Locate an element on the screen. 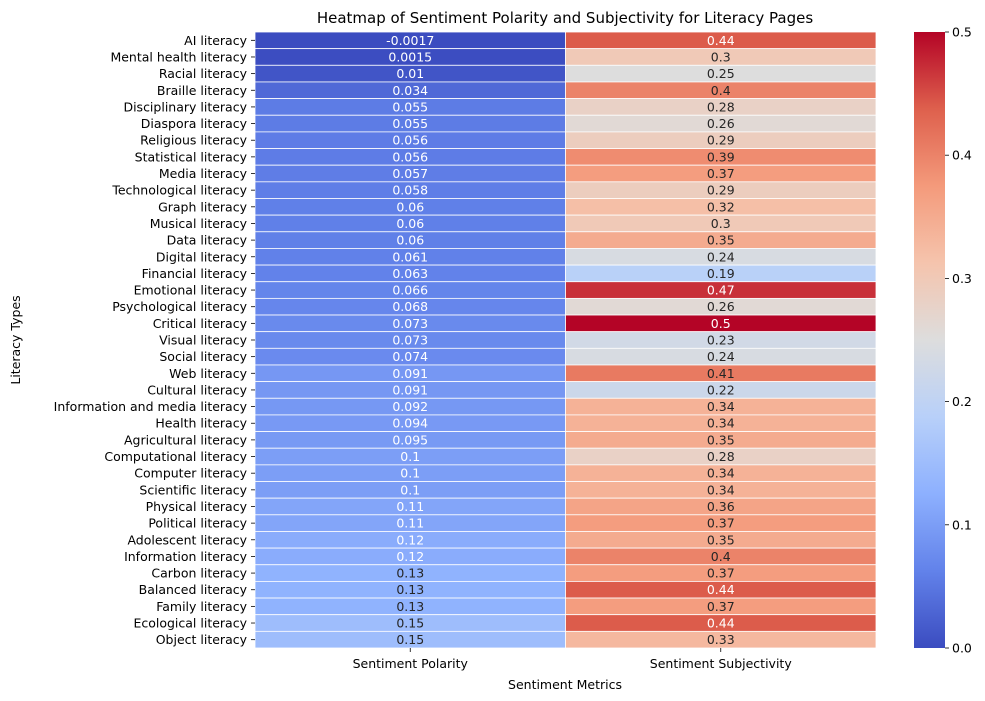 This screenshot has width=985, height=701. cell-value-label: 0.055 is located at coordinates (410, 106).